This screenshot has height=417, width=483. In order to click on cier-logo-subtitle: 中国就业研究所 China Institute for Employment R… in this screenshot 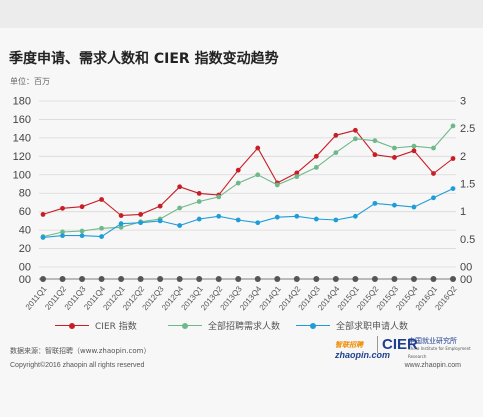, I will do `click(443, 349)`.